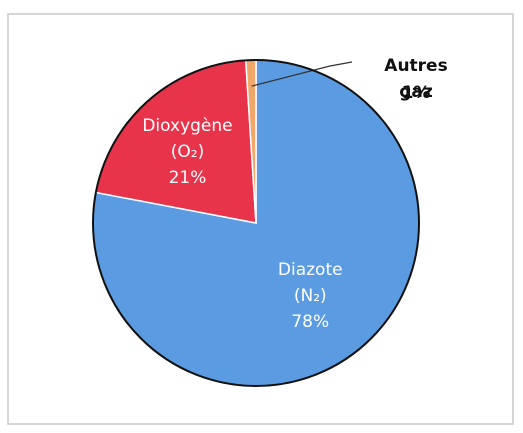 The image size is (523, 433). I want to click on label-line: Autres, so click(415, 66).